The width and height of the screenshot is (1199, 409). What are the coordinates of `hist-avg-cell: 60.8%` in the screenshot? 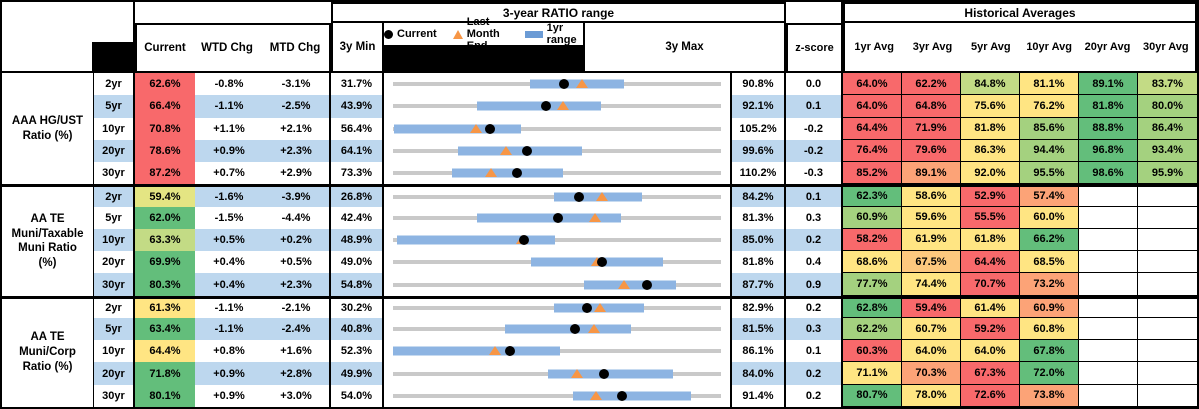 It's located at (1049, 329).